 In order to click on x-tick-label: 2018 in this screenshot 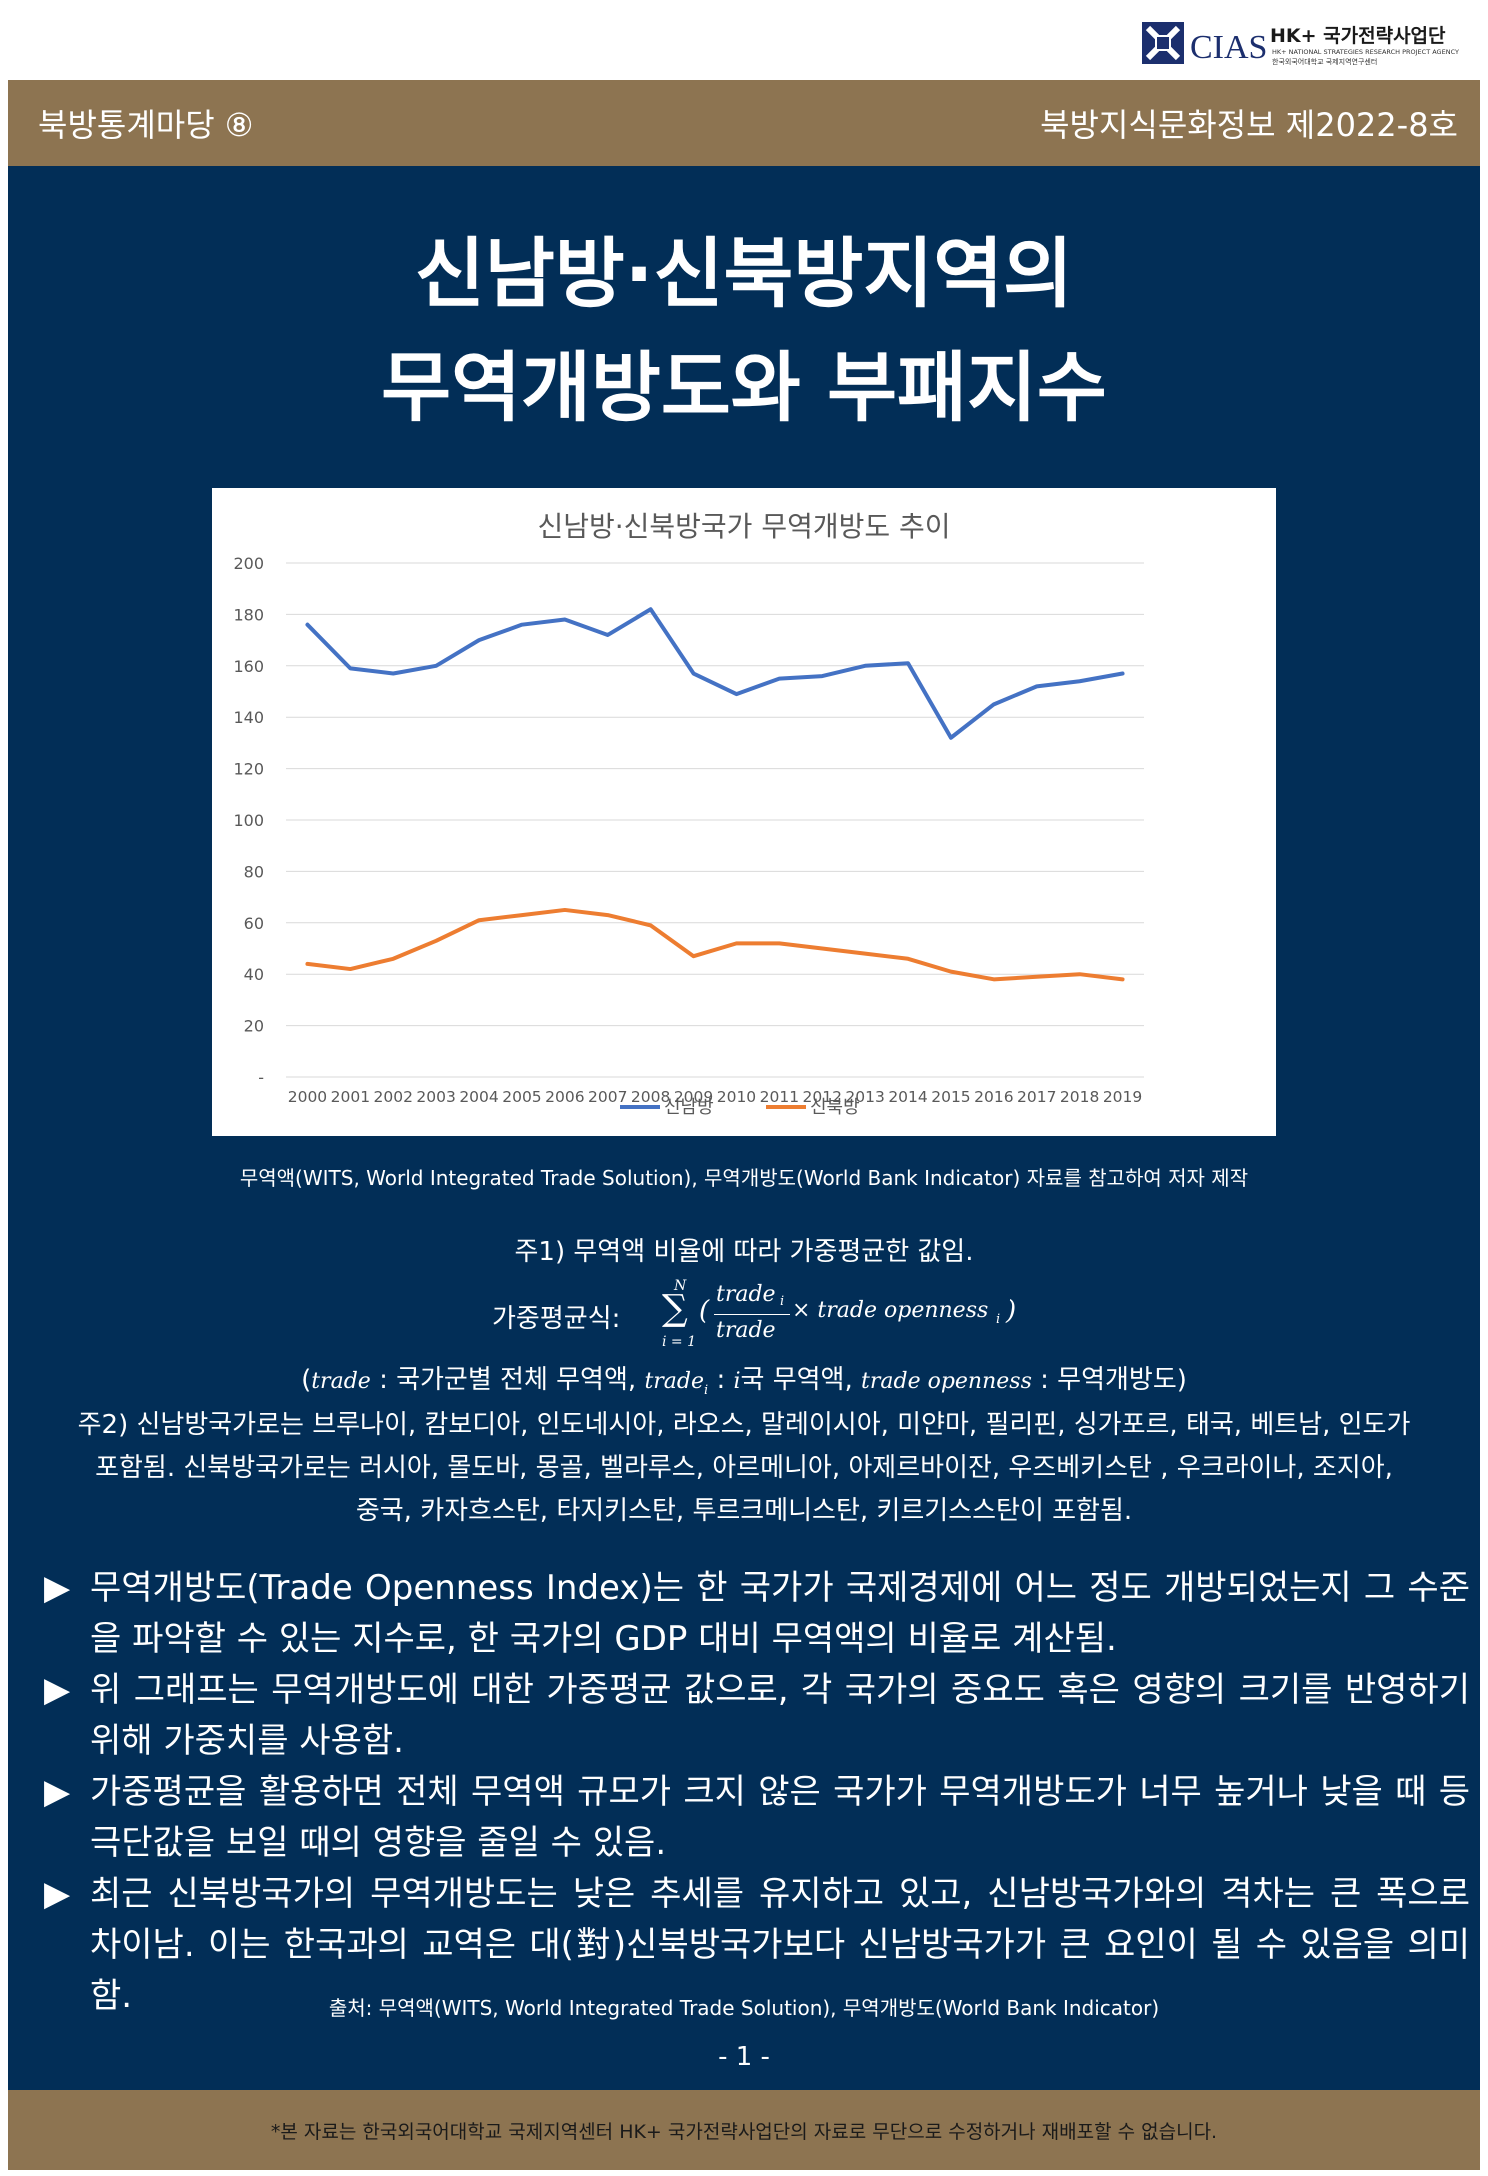, I will do `click(1079, 1097)`.